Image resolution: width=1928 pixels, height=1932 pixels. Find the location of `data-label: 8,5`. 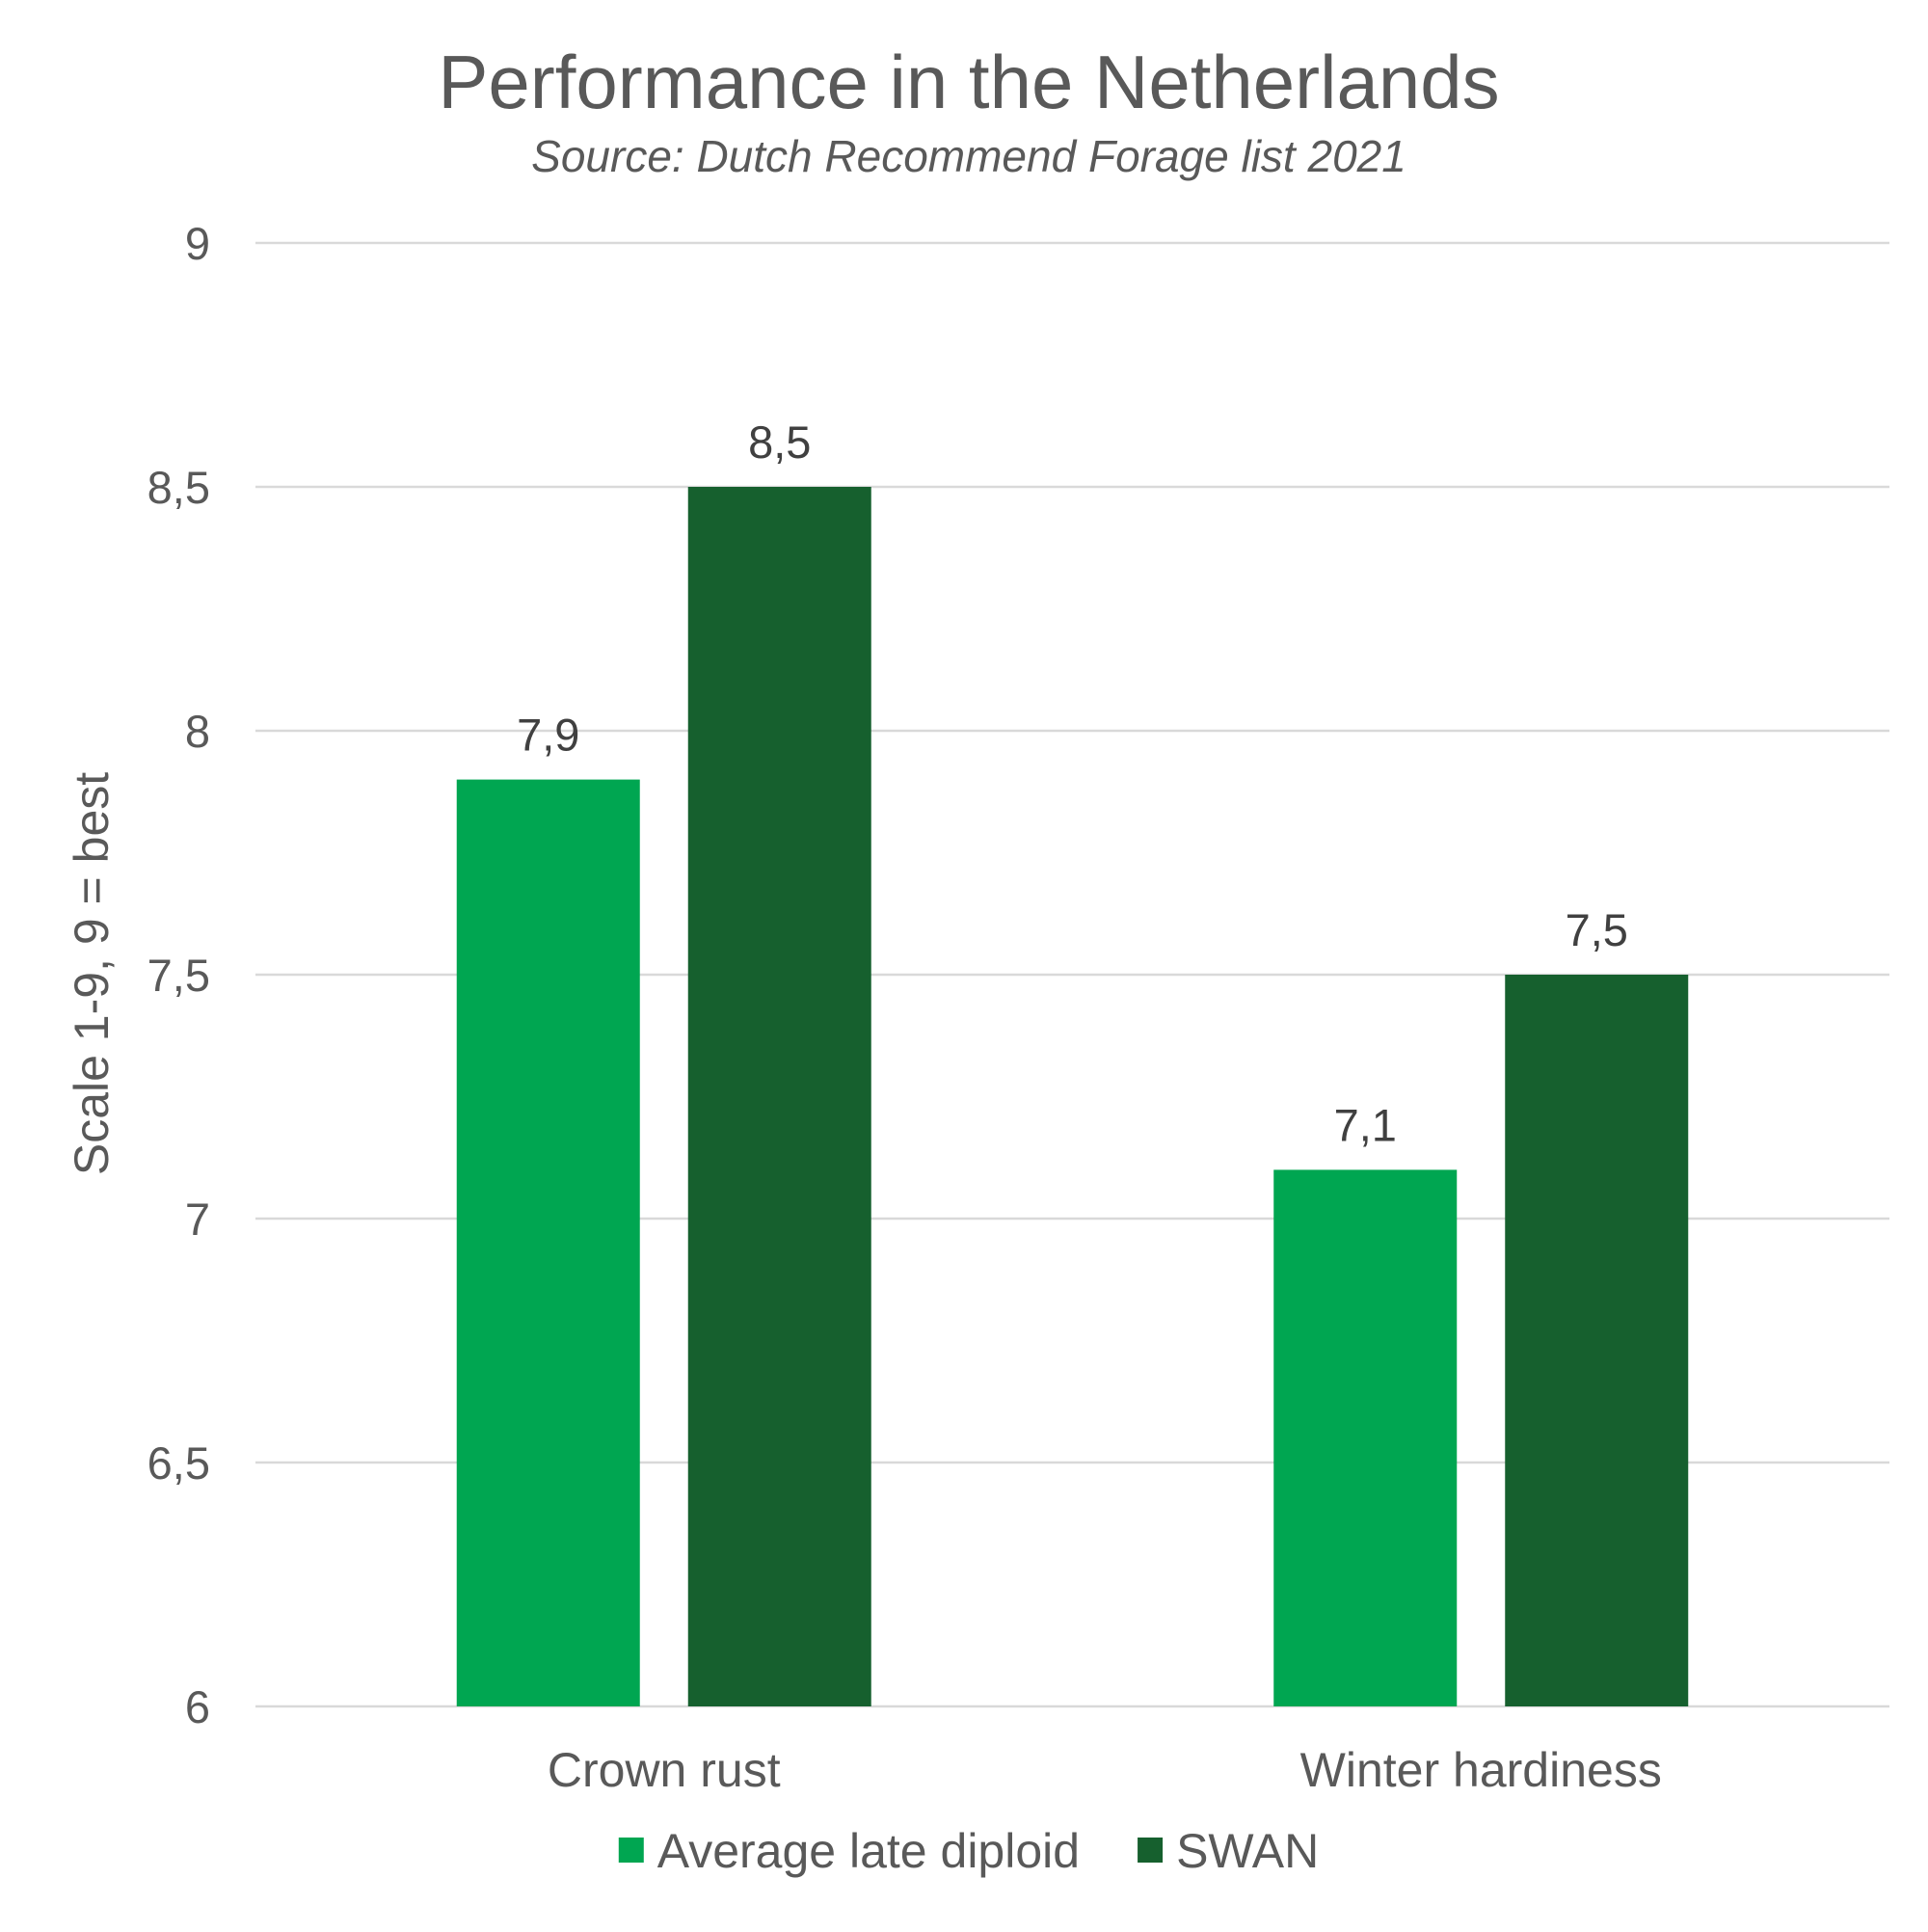

data-label: 8,5 is located at coordinates (780, 442).